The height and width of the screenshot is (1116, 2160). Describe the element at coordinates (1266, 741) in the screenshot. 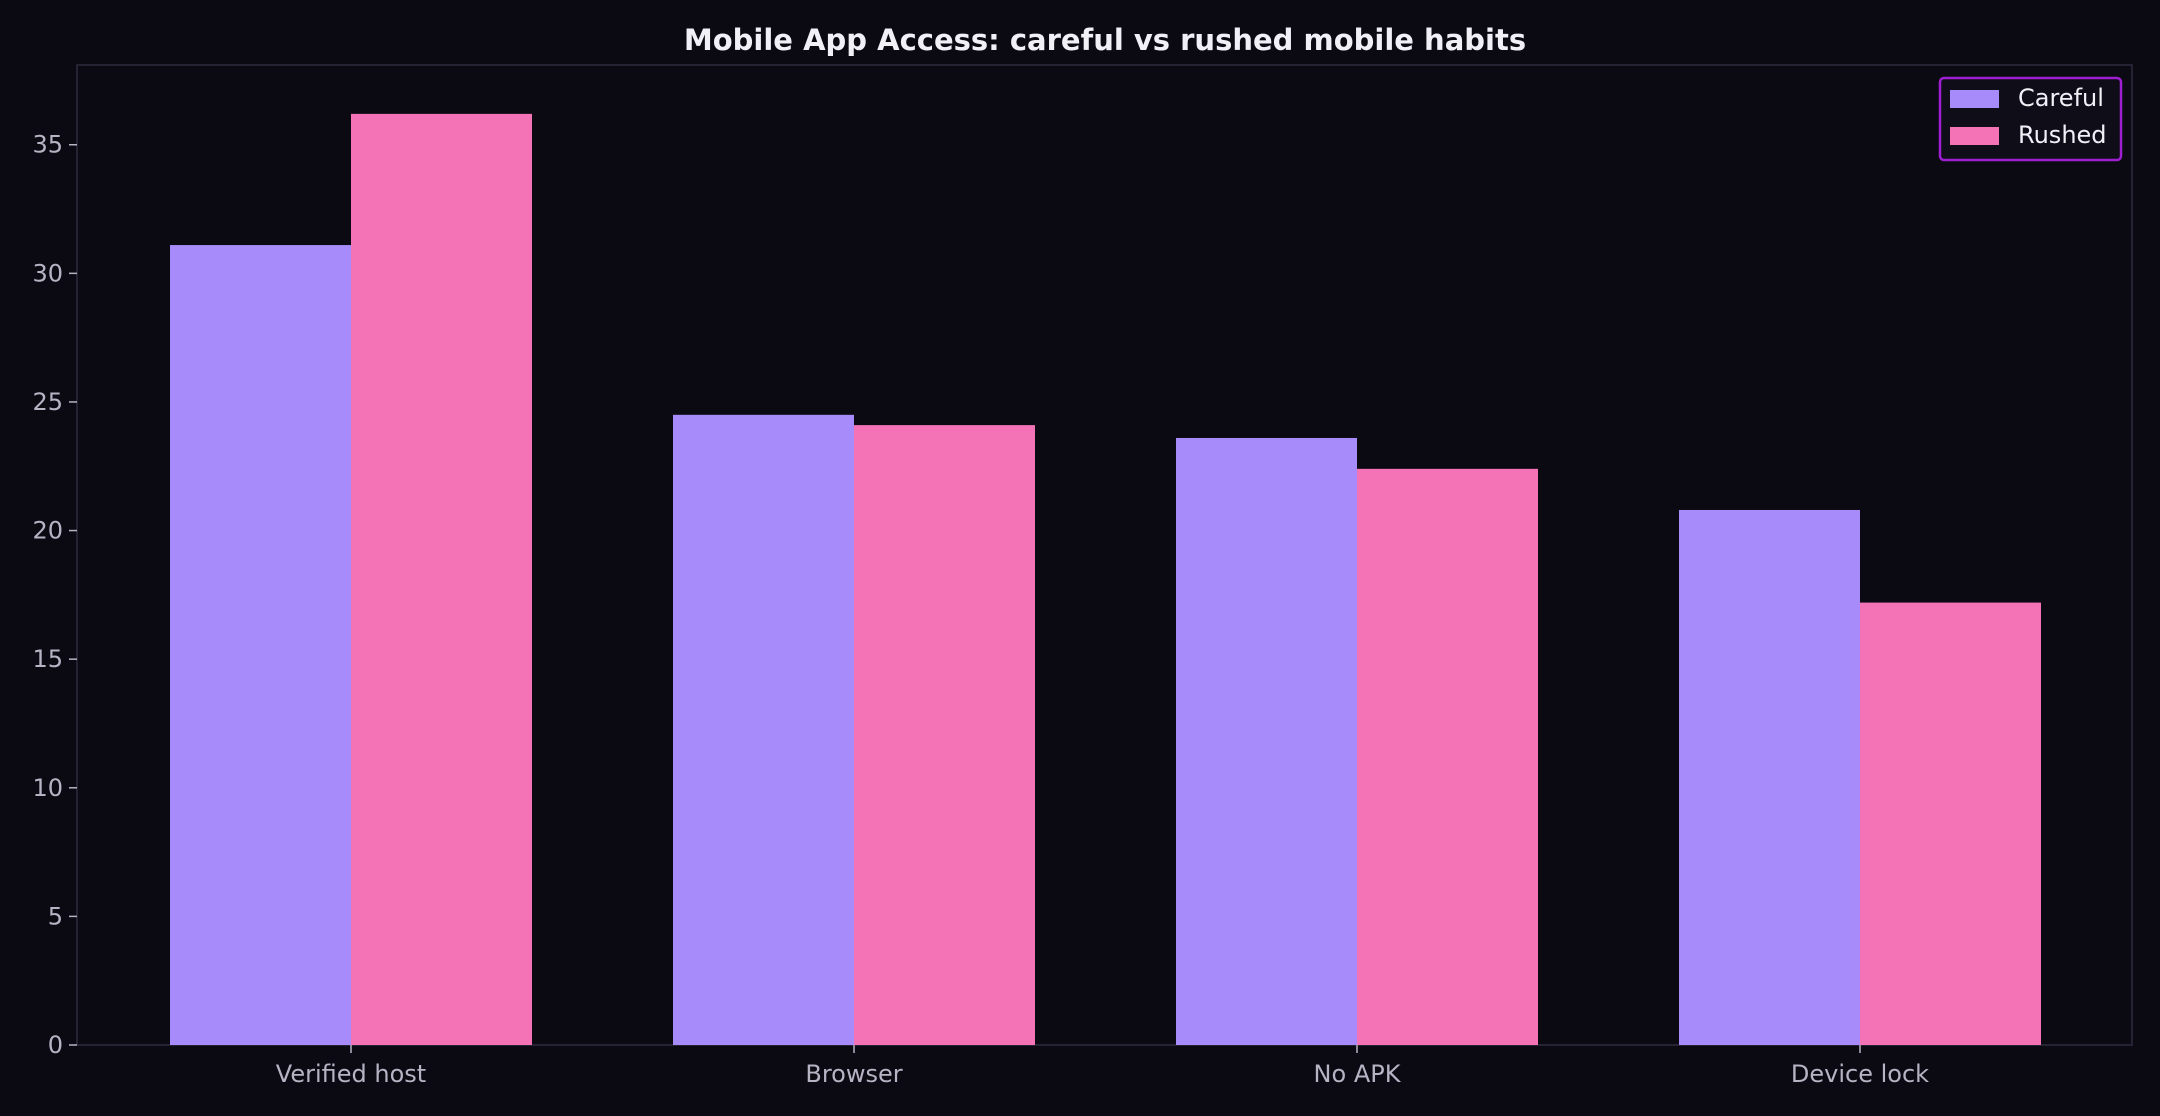

I see `bar-careful-no-apk` at that location.